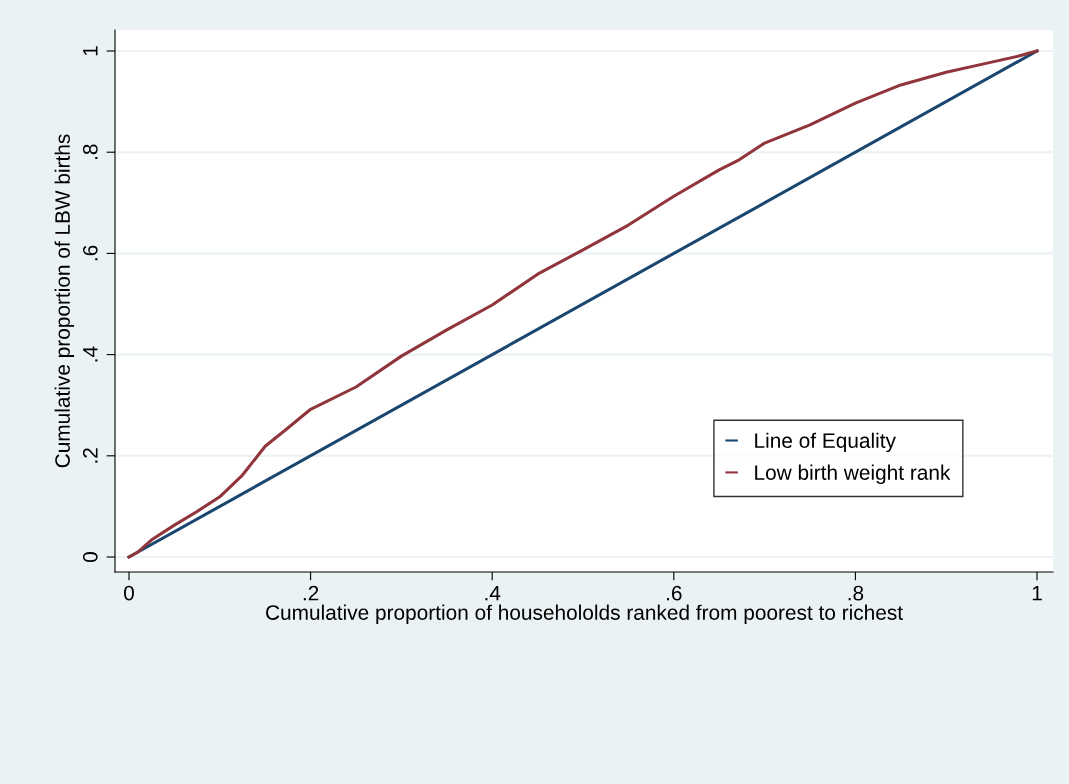  Describe the element at coordinates (90, 455) in the screenshot. I see `y-tick-label: .2` at that location.